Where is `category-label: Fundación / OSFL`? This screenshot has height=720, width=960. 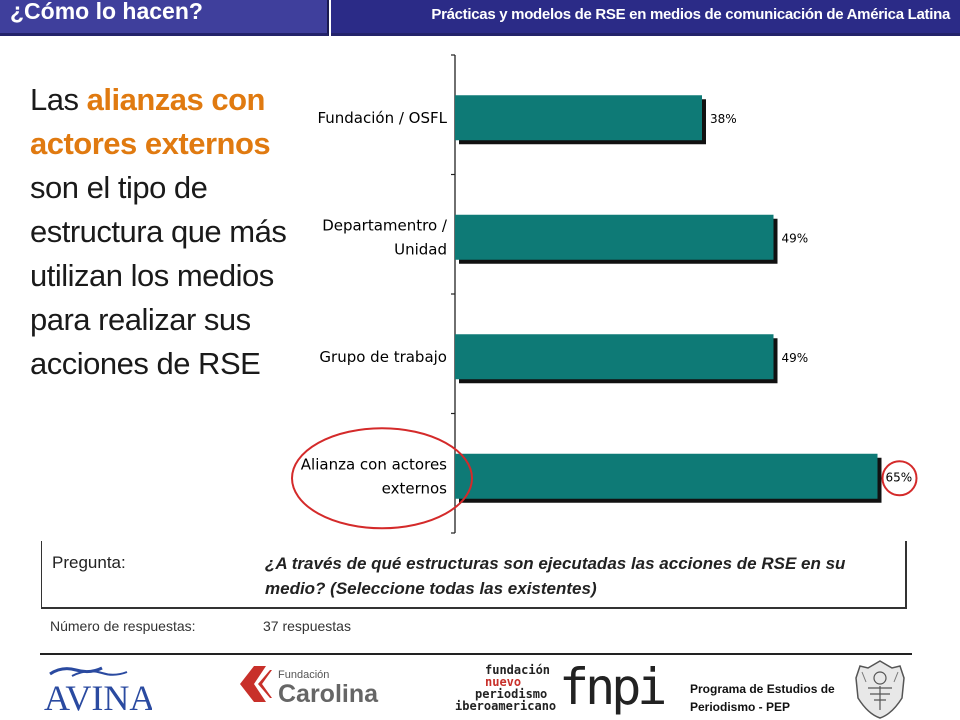
category-label: Fundación / OSFL is located at coordinates (382, 118).